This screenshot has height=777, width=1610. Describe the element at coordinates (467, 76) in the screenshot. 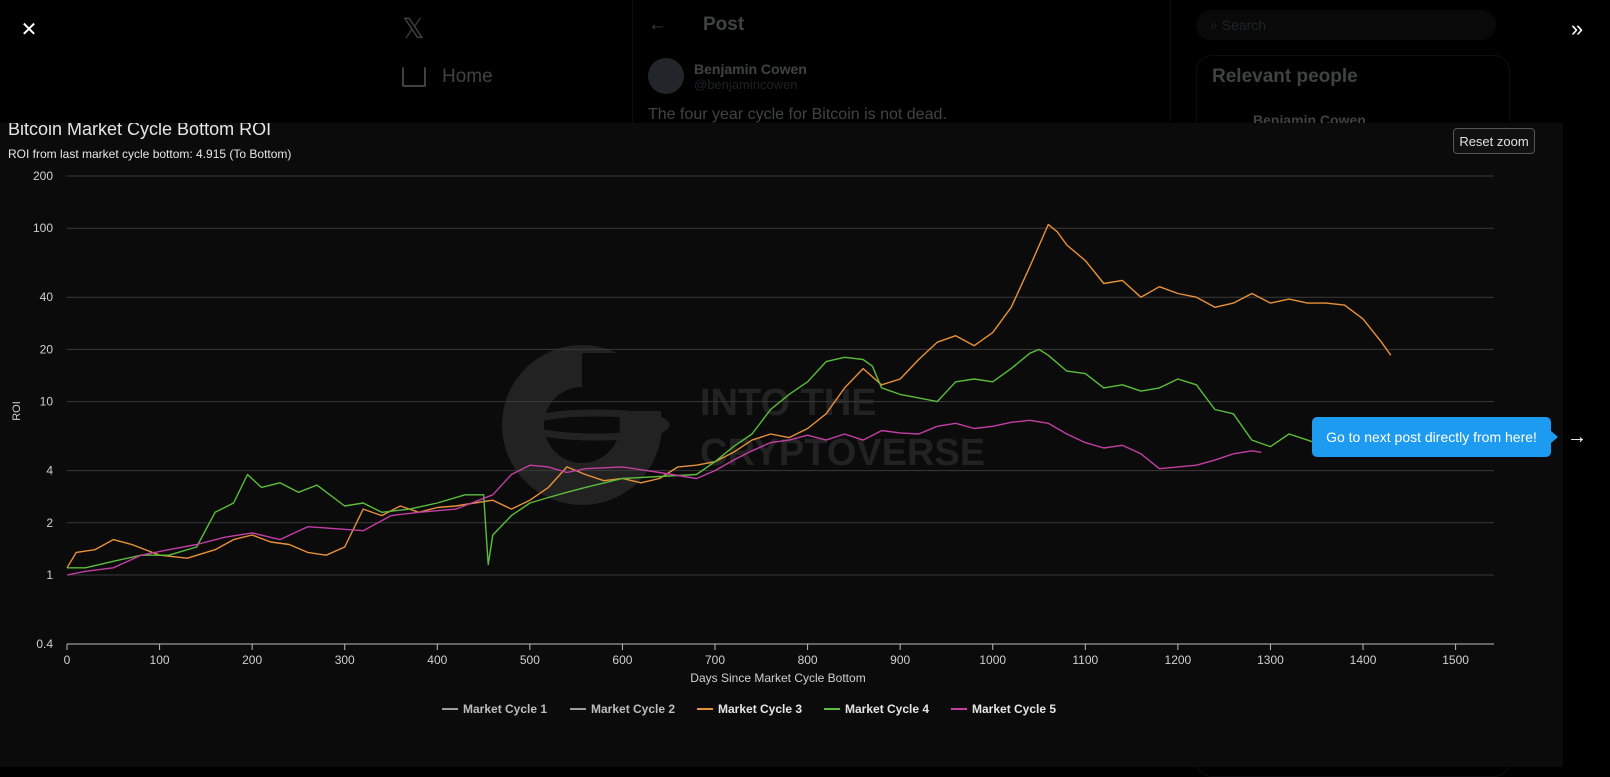

I see `nav-home-label: Home` at that location.